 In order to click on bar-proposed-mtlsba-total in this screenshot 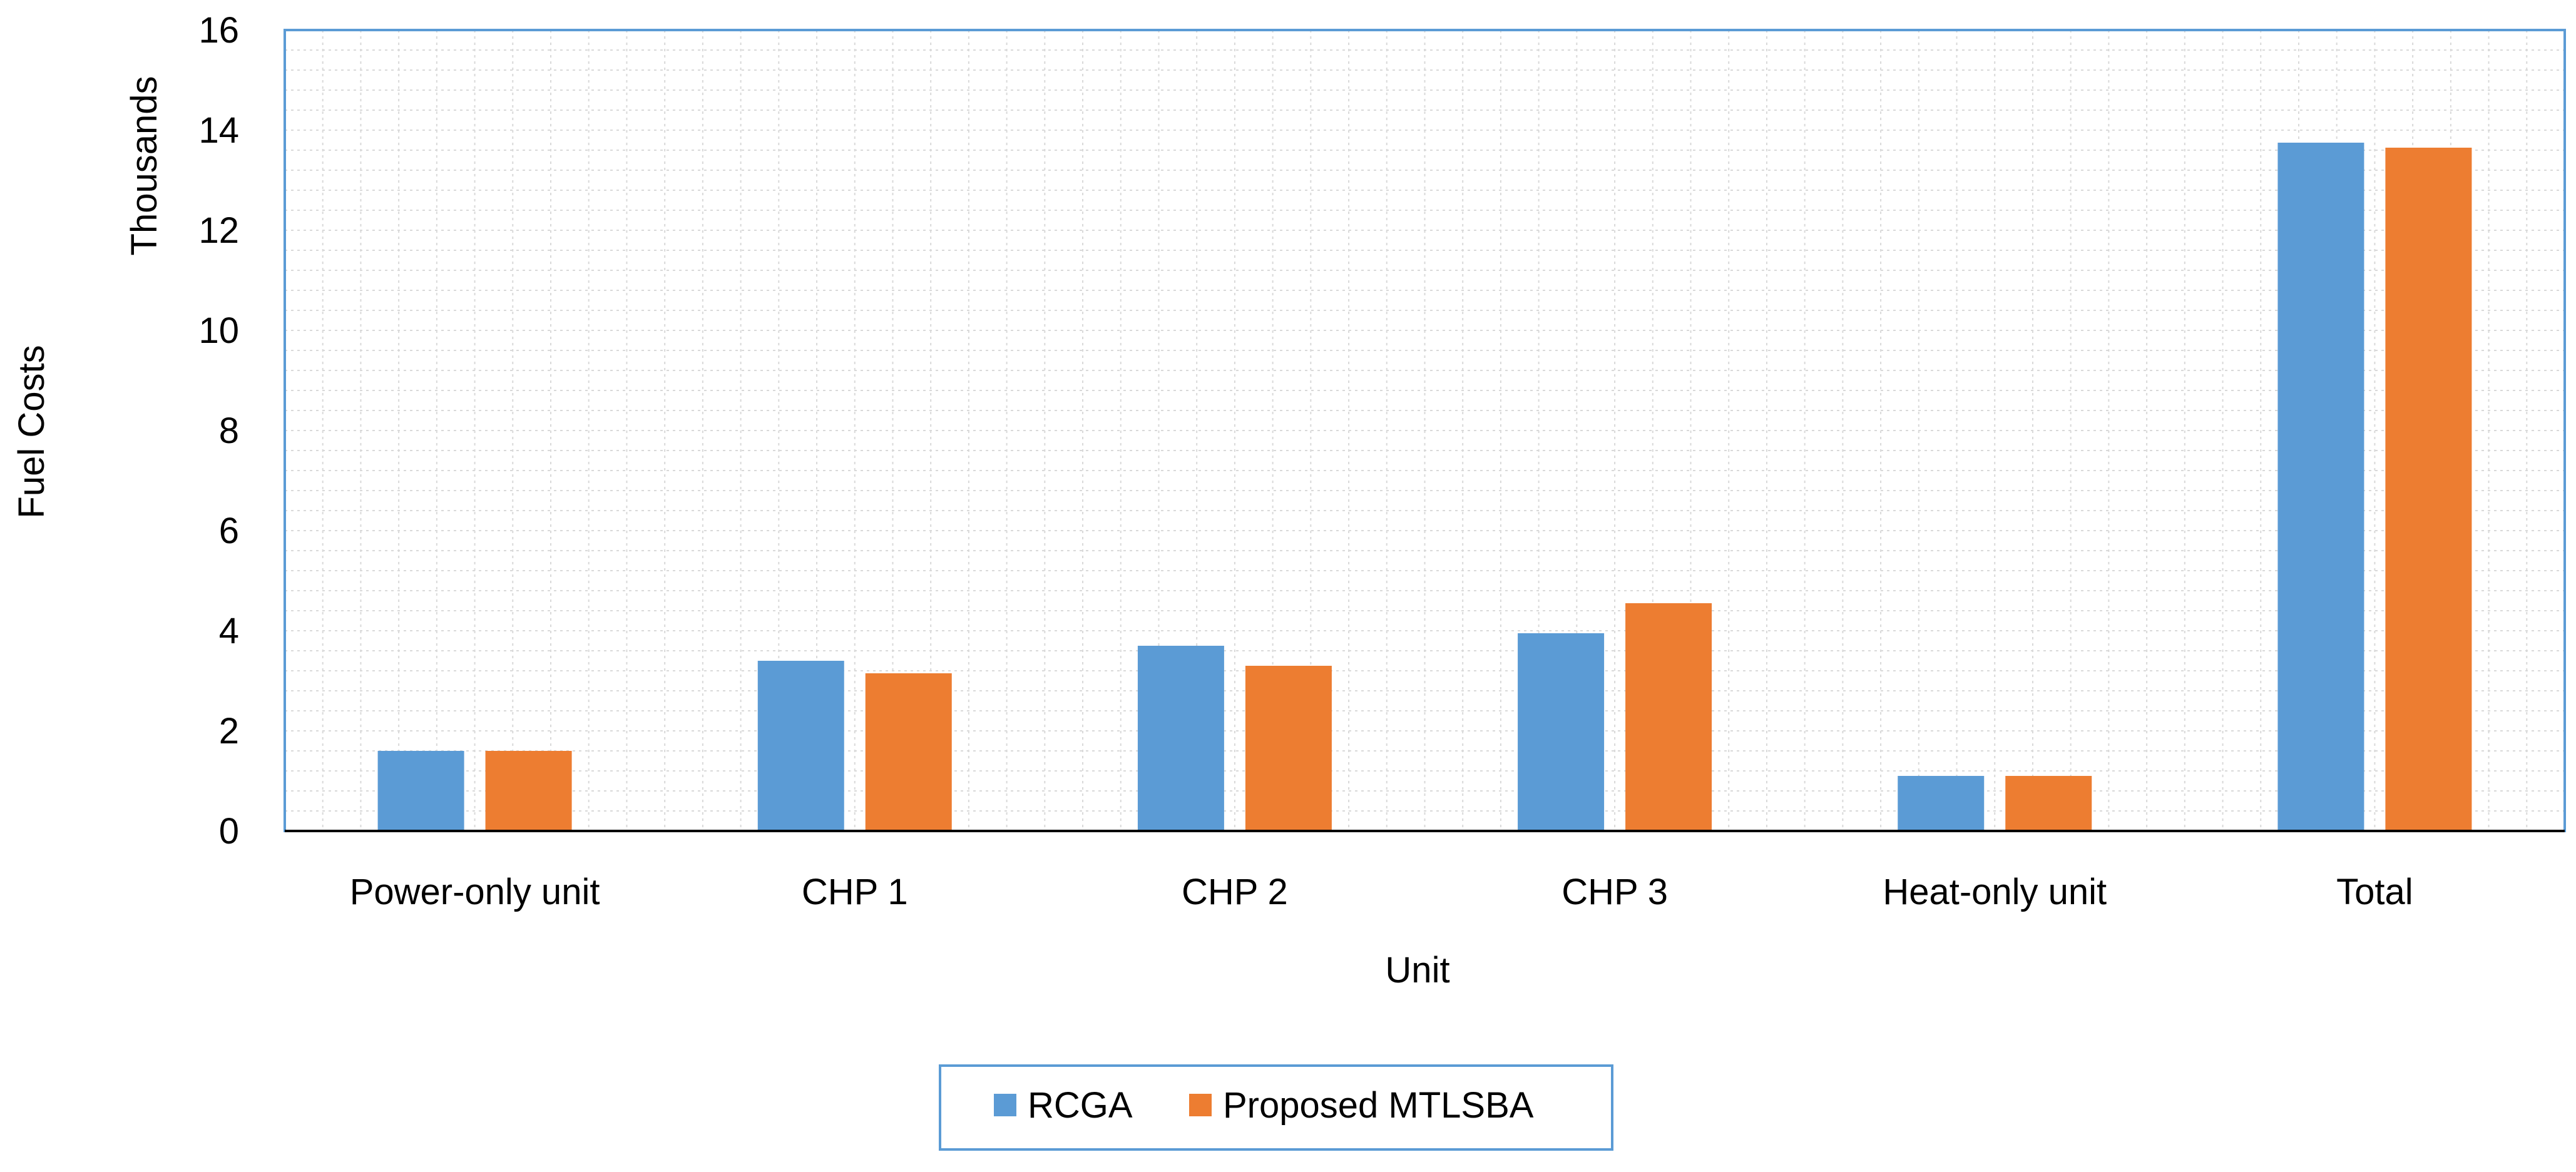, I will do `click(2428, 489)`.